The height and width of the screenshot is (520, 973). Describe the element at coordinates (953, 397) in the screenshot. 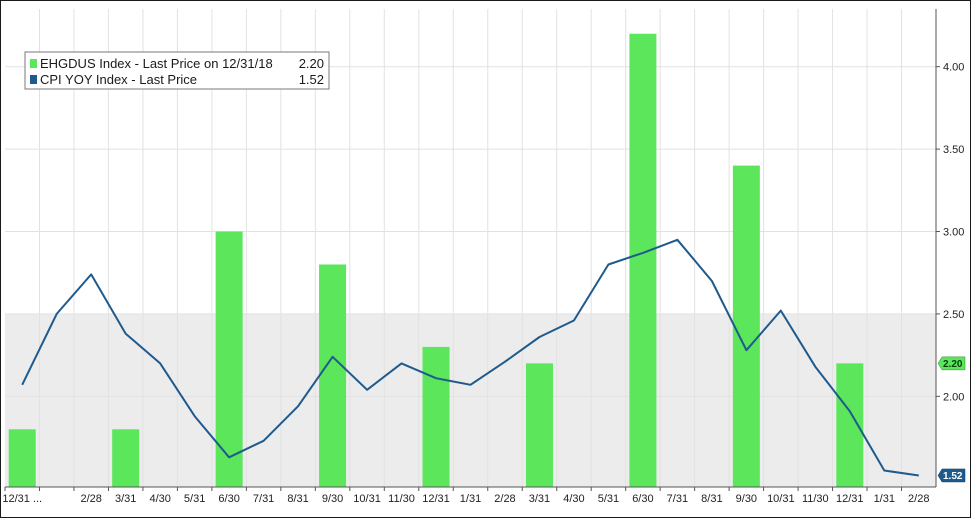

I see `y-tick-label: 2.00` at that location.